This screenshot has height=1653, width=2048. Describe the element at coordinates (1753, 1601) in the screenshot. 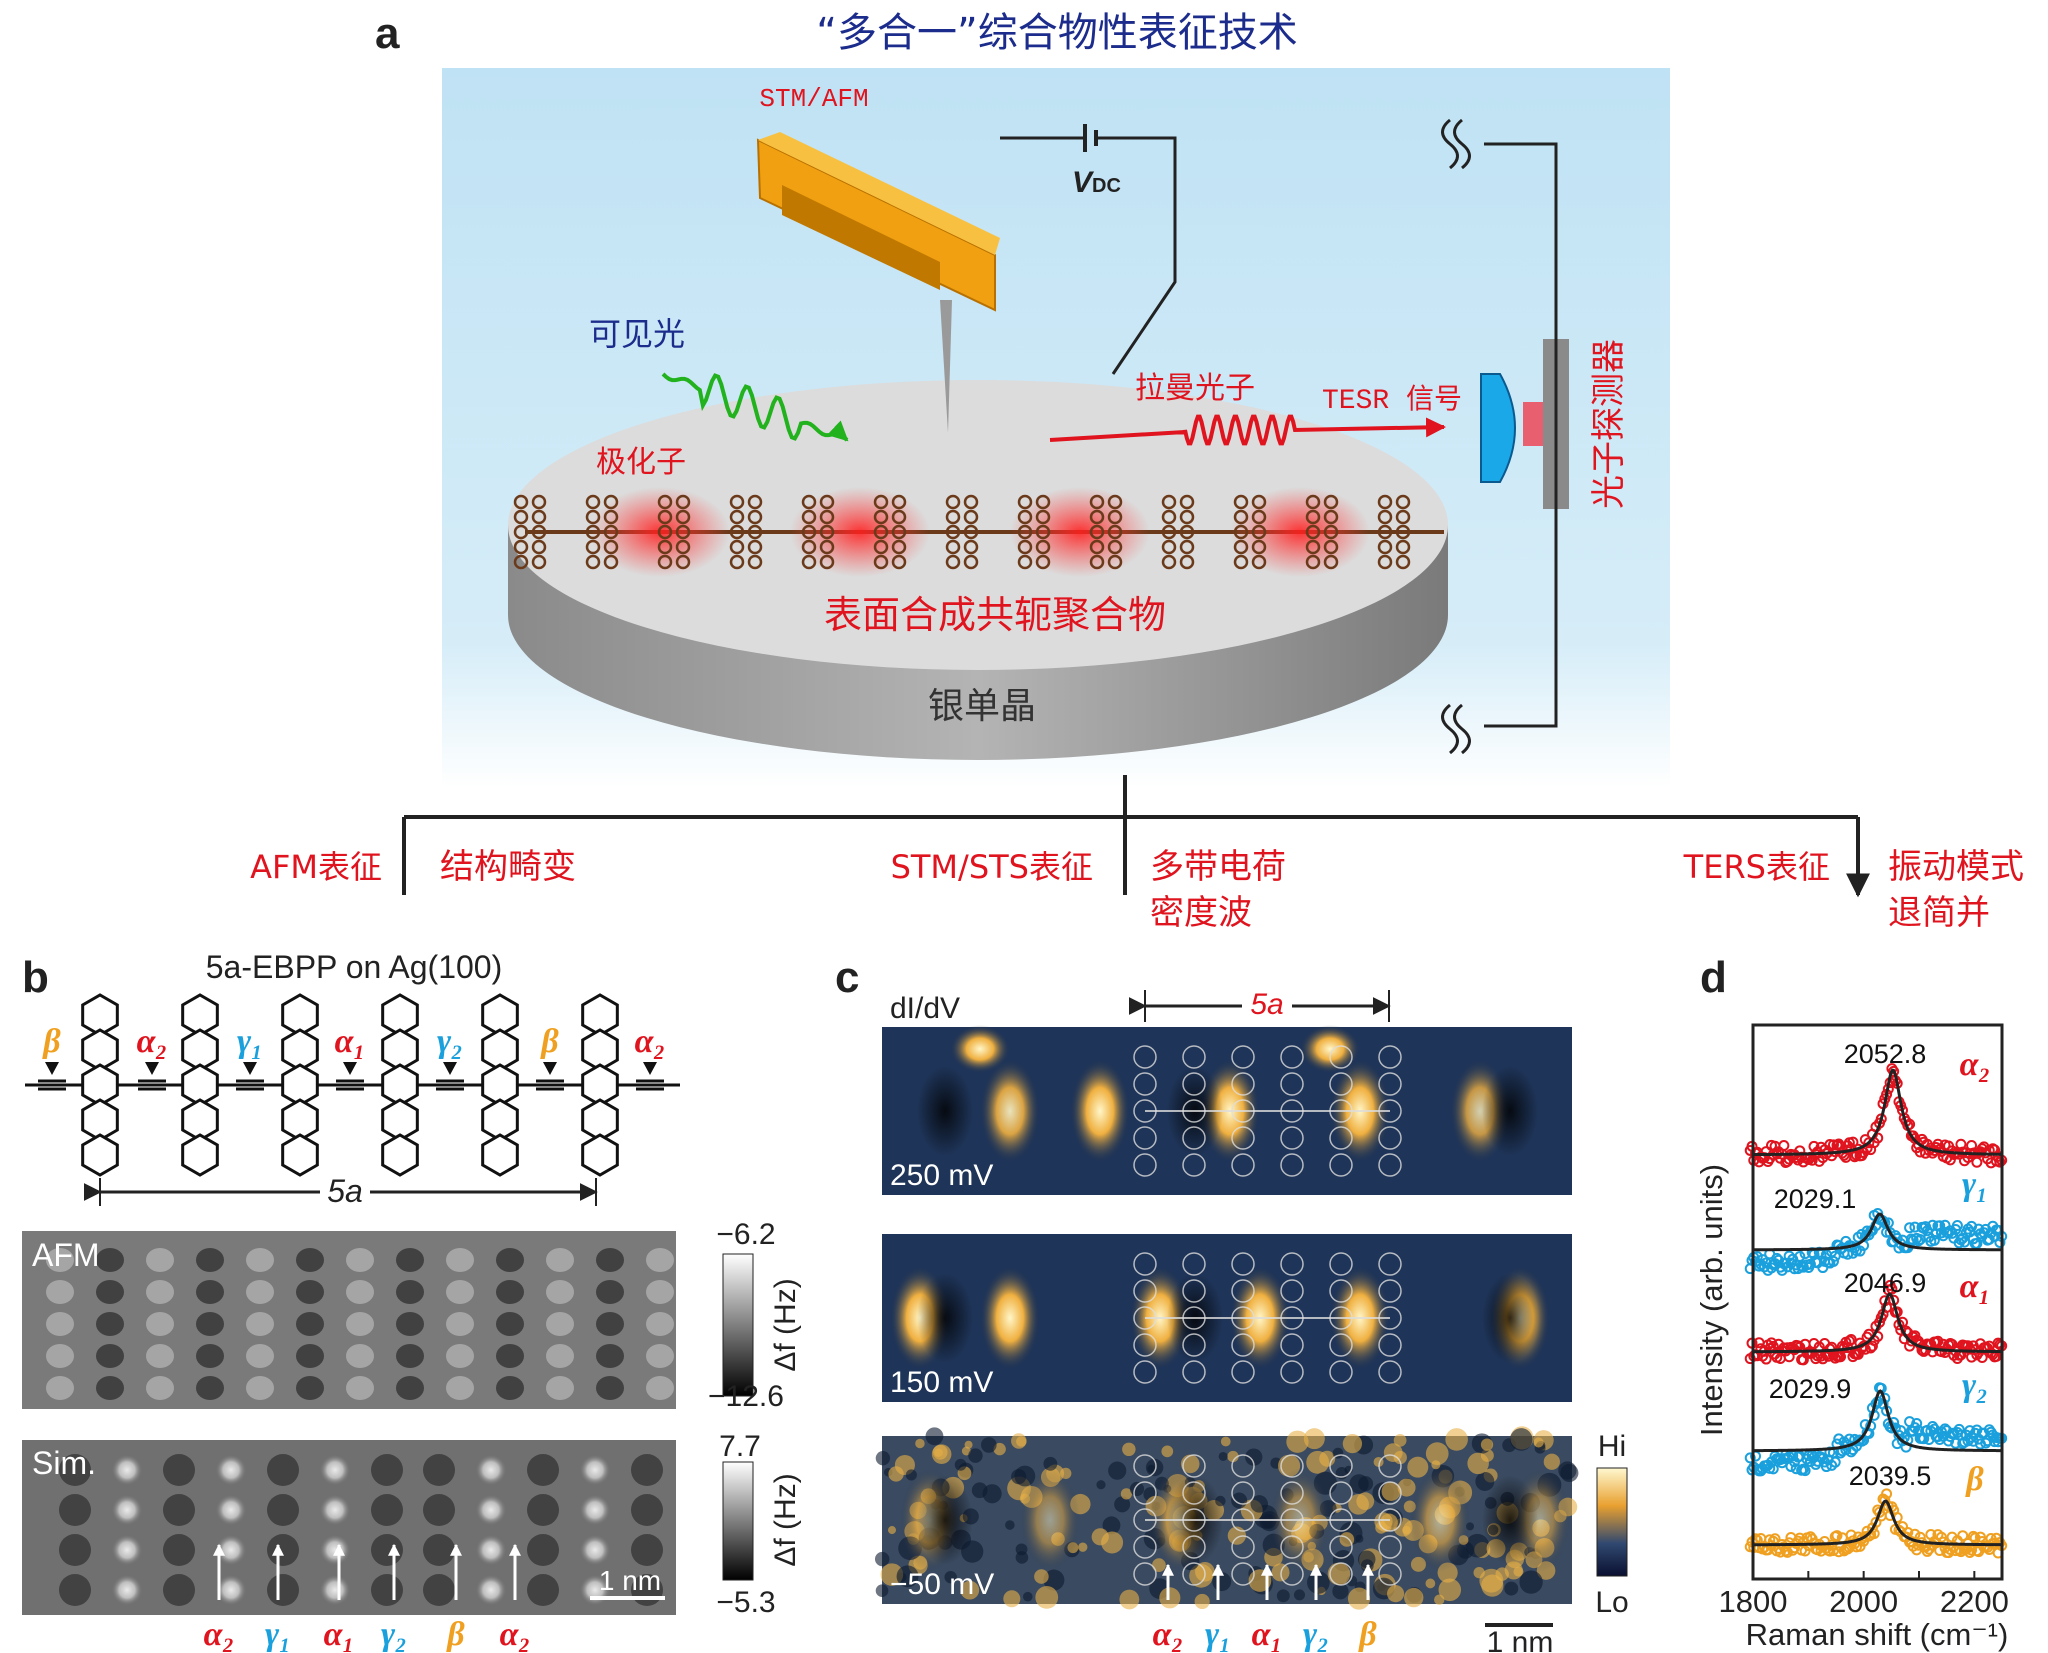

I see `x-tick-label: 1800` at that location.